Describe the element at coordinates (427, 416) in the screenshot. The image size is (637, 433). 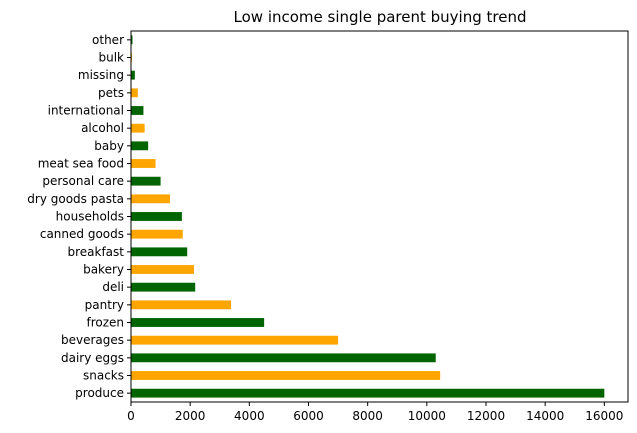
I see `x-tick-label: 10000` at that location.